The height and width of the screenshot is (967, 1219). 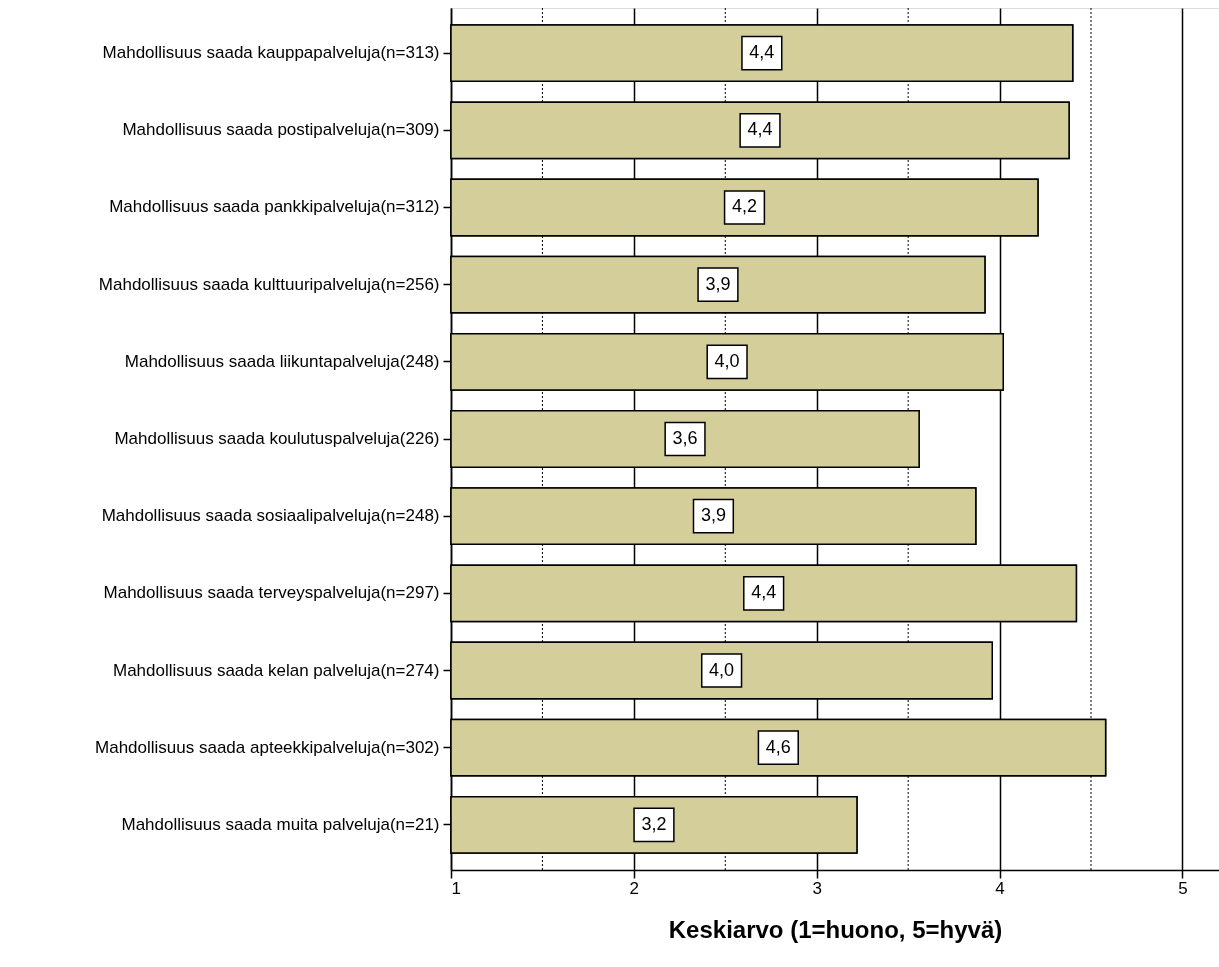 I want to click on y-tick-label: Mahdollisuus saada muita palveluja(n=21), so click(x=280, y=824).